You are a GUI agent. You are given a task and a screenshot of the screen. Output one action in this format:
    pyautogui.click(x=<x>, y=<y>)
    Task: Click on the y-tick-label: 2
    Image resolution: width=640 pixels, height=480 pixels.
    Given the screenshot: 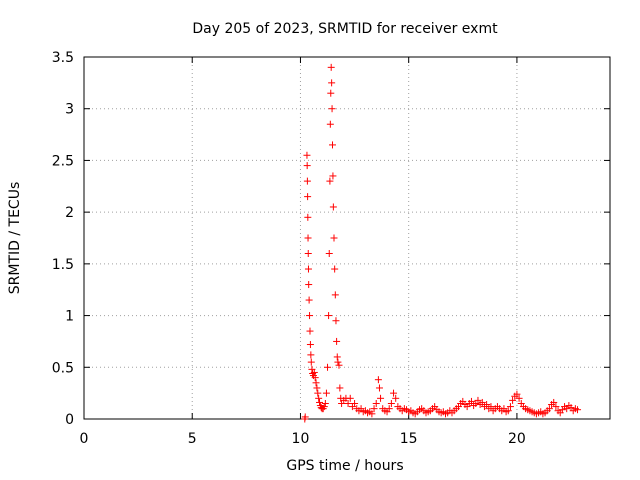 What is the action you would take?
    pyautogui.click(x=69, y=213)
    